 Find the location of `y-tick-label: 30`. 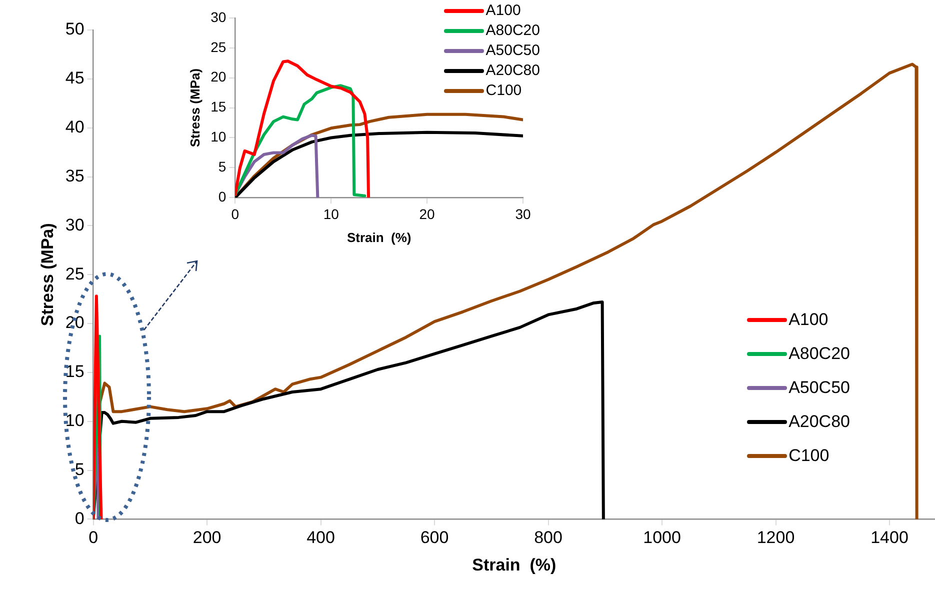

y-tick-label: 30 is located at coordinates (218, 16).